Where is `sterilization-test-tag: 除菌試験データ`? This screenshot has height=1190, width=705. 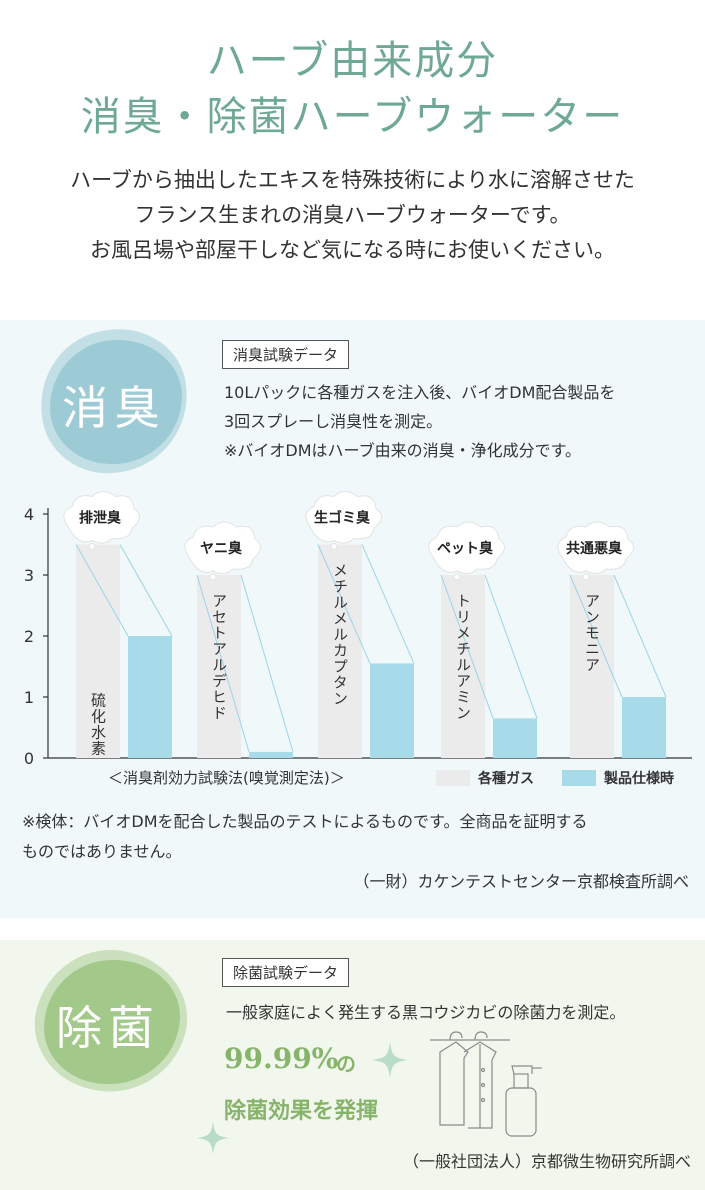
sterilization-test-tag: 除菌試験データ is located at coordinates (286, 972).